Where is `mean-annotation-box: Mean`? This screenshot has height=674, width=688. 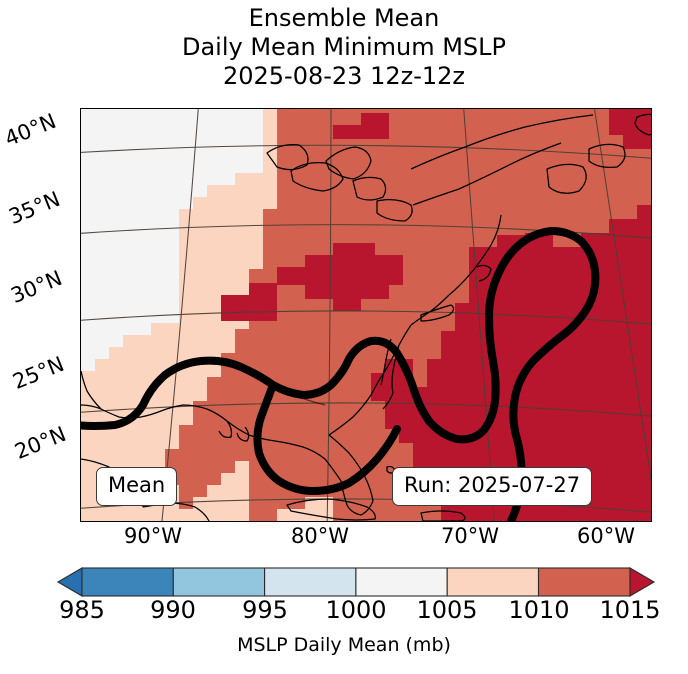
mean-annotation-box: Mean is located at coordinates (137, 486).